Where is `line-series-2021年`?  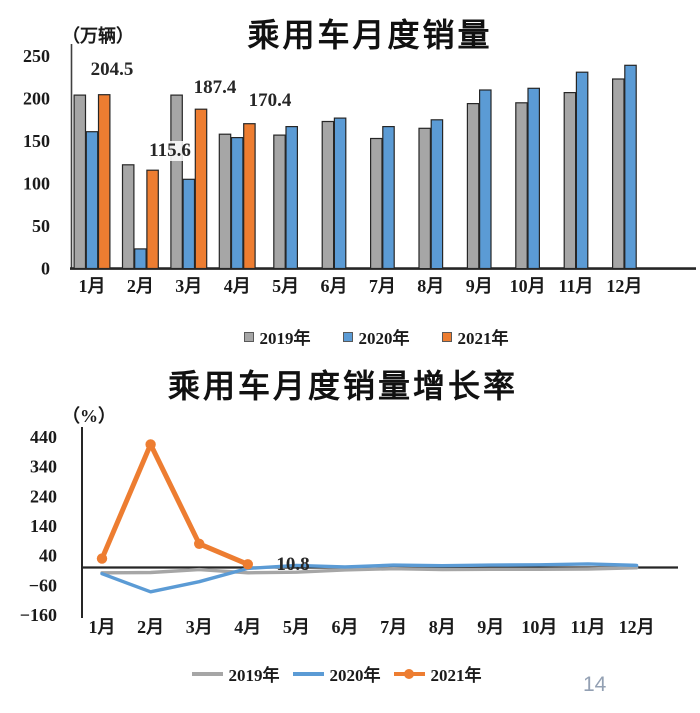 line-series-2021年 is located at coordinates (174, 504).